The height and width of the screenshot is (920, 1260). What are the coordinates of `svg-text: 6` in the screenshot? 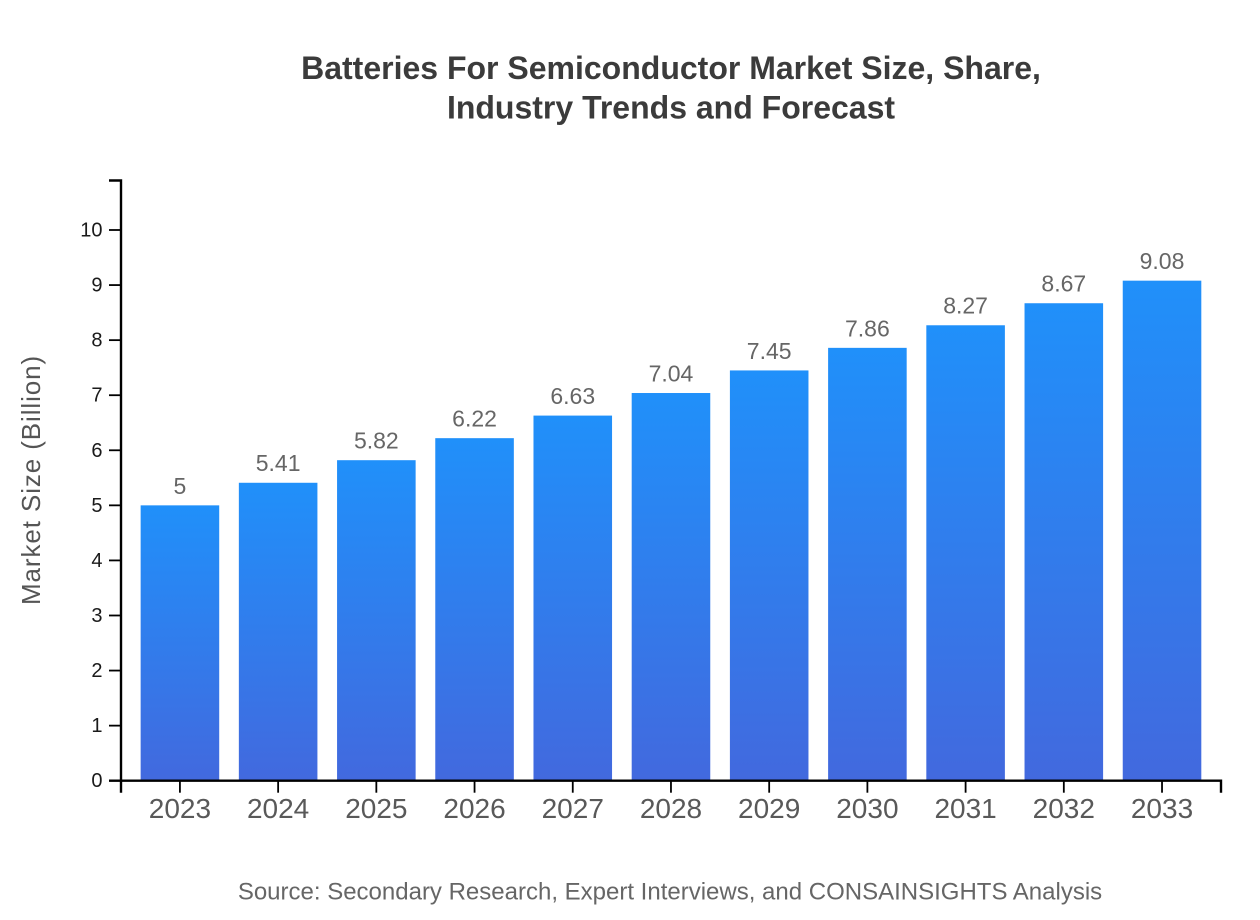 It's located at (96, 451).